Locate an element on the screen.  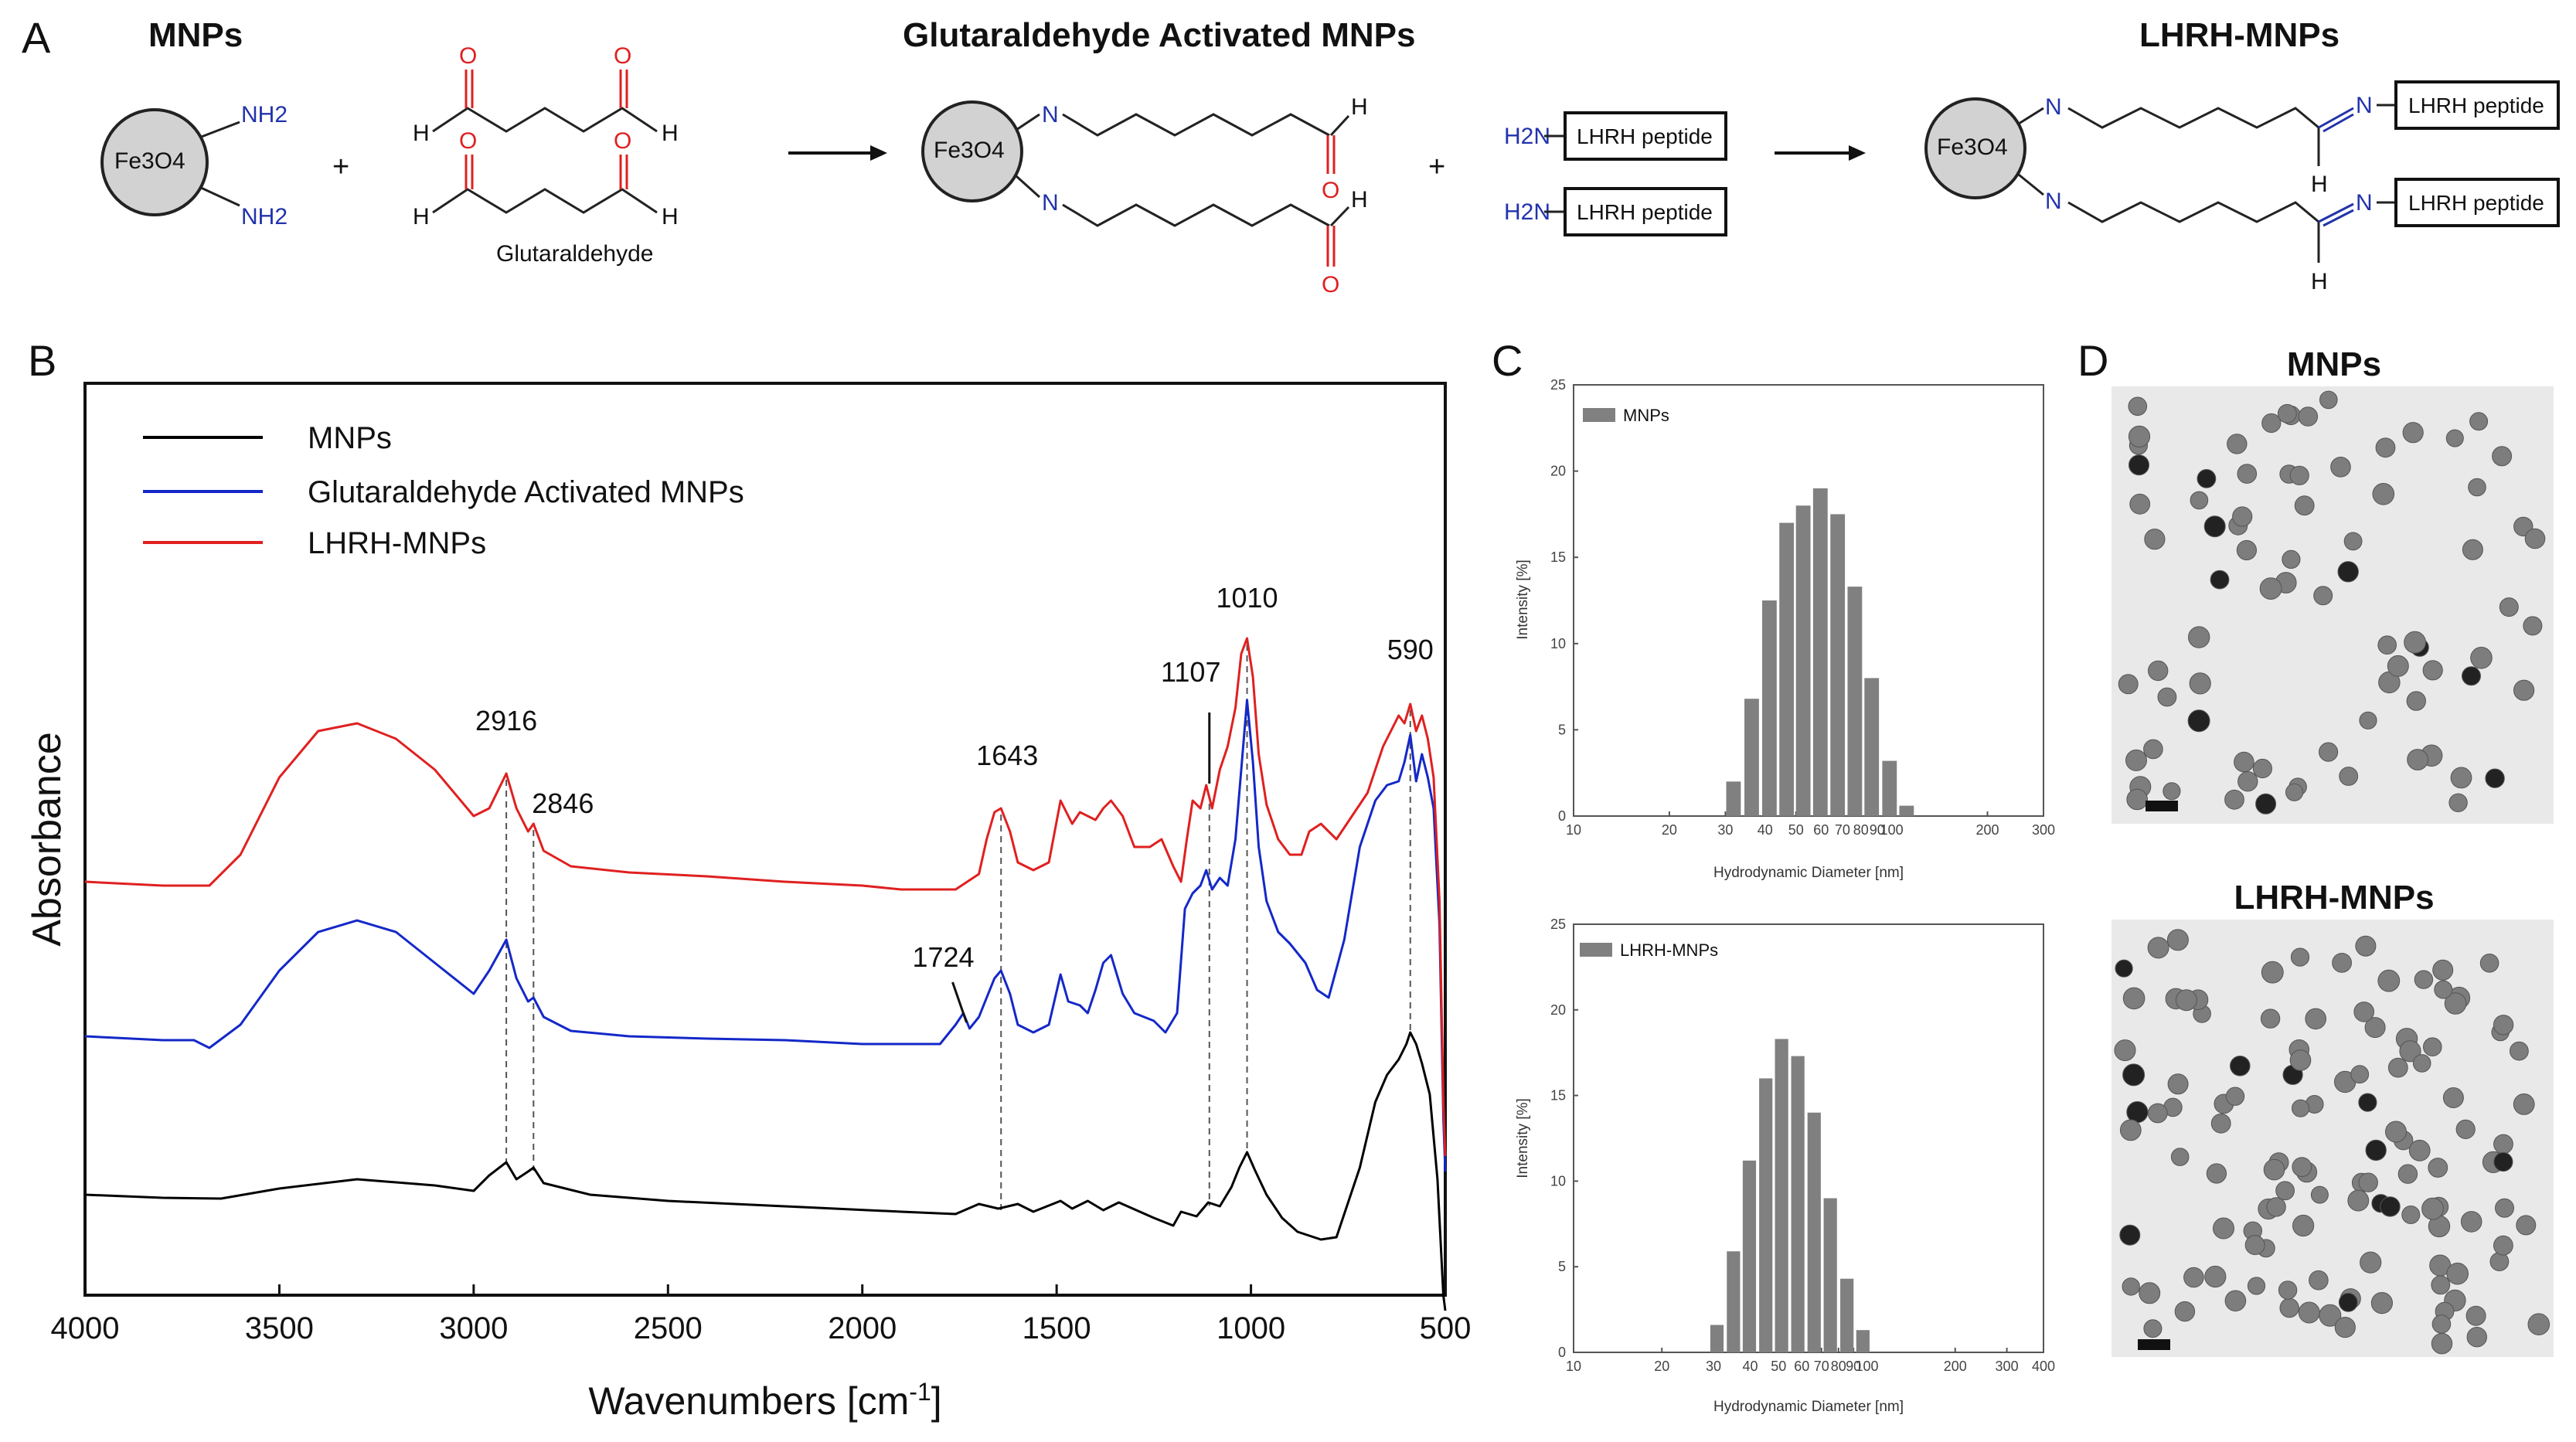
ftir-y-axis-label: Absorbance is located at coordinates (47, 839).